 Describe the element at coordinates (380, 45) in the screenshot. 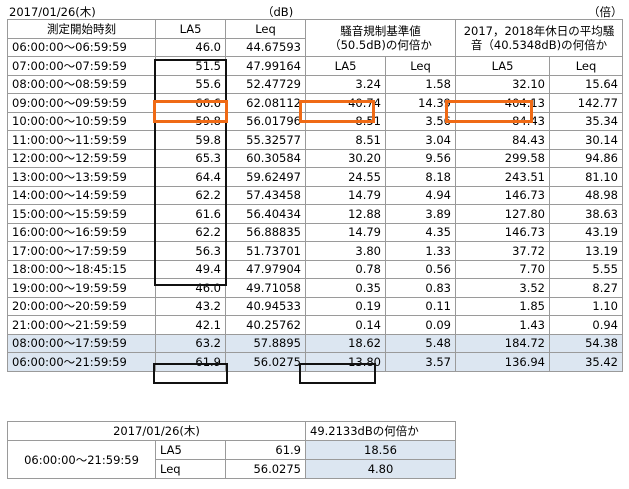

I see `group1-header-line2: （50.5dB)の何倍か` at that location.